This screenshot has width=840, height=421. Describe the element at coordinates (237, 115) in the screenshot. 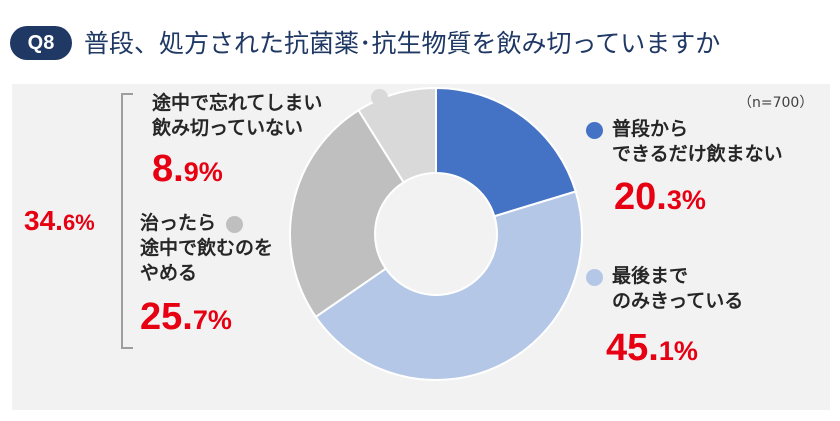

I see `label-3: 途中で忘れてしまい 飲み切っていない` at that location.